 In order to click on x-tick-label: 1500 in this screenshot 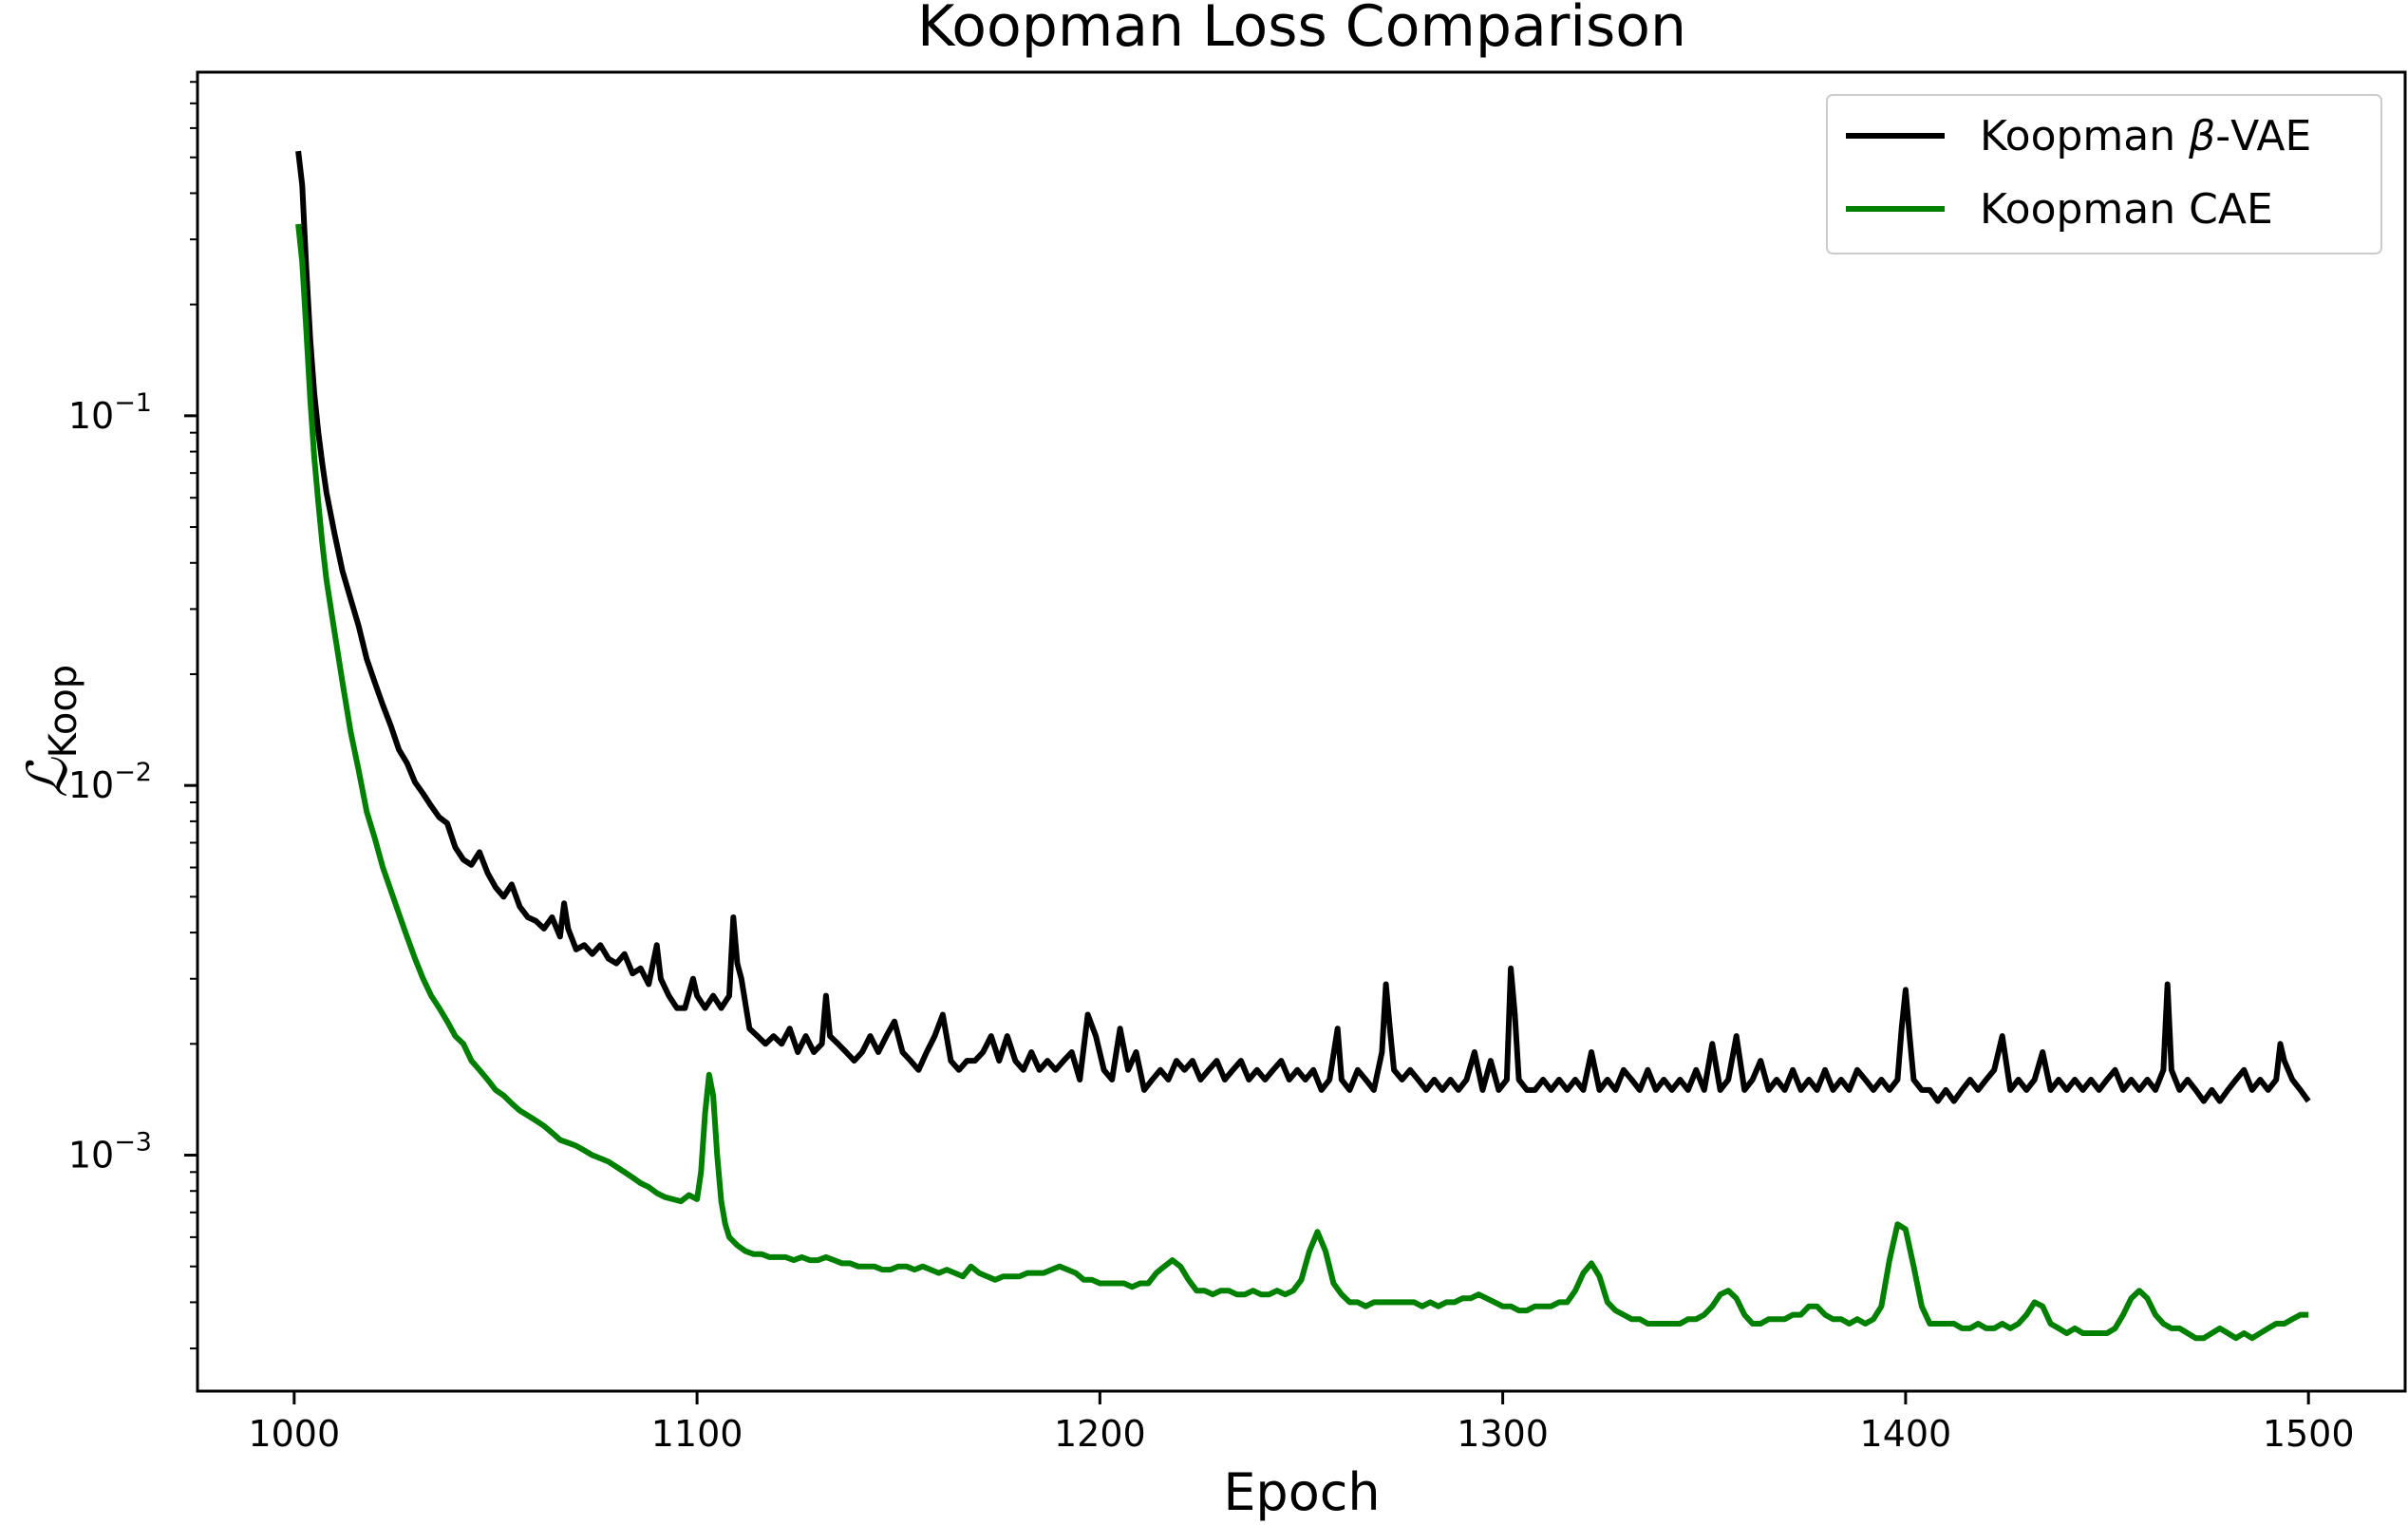, I will do `click(2309, 1434)`.